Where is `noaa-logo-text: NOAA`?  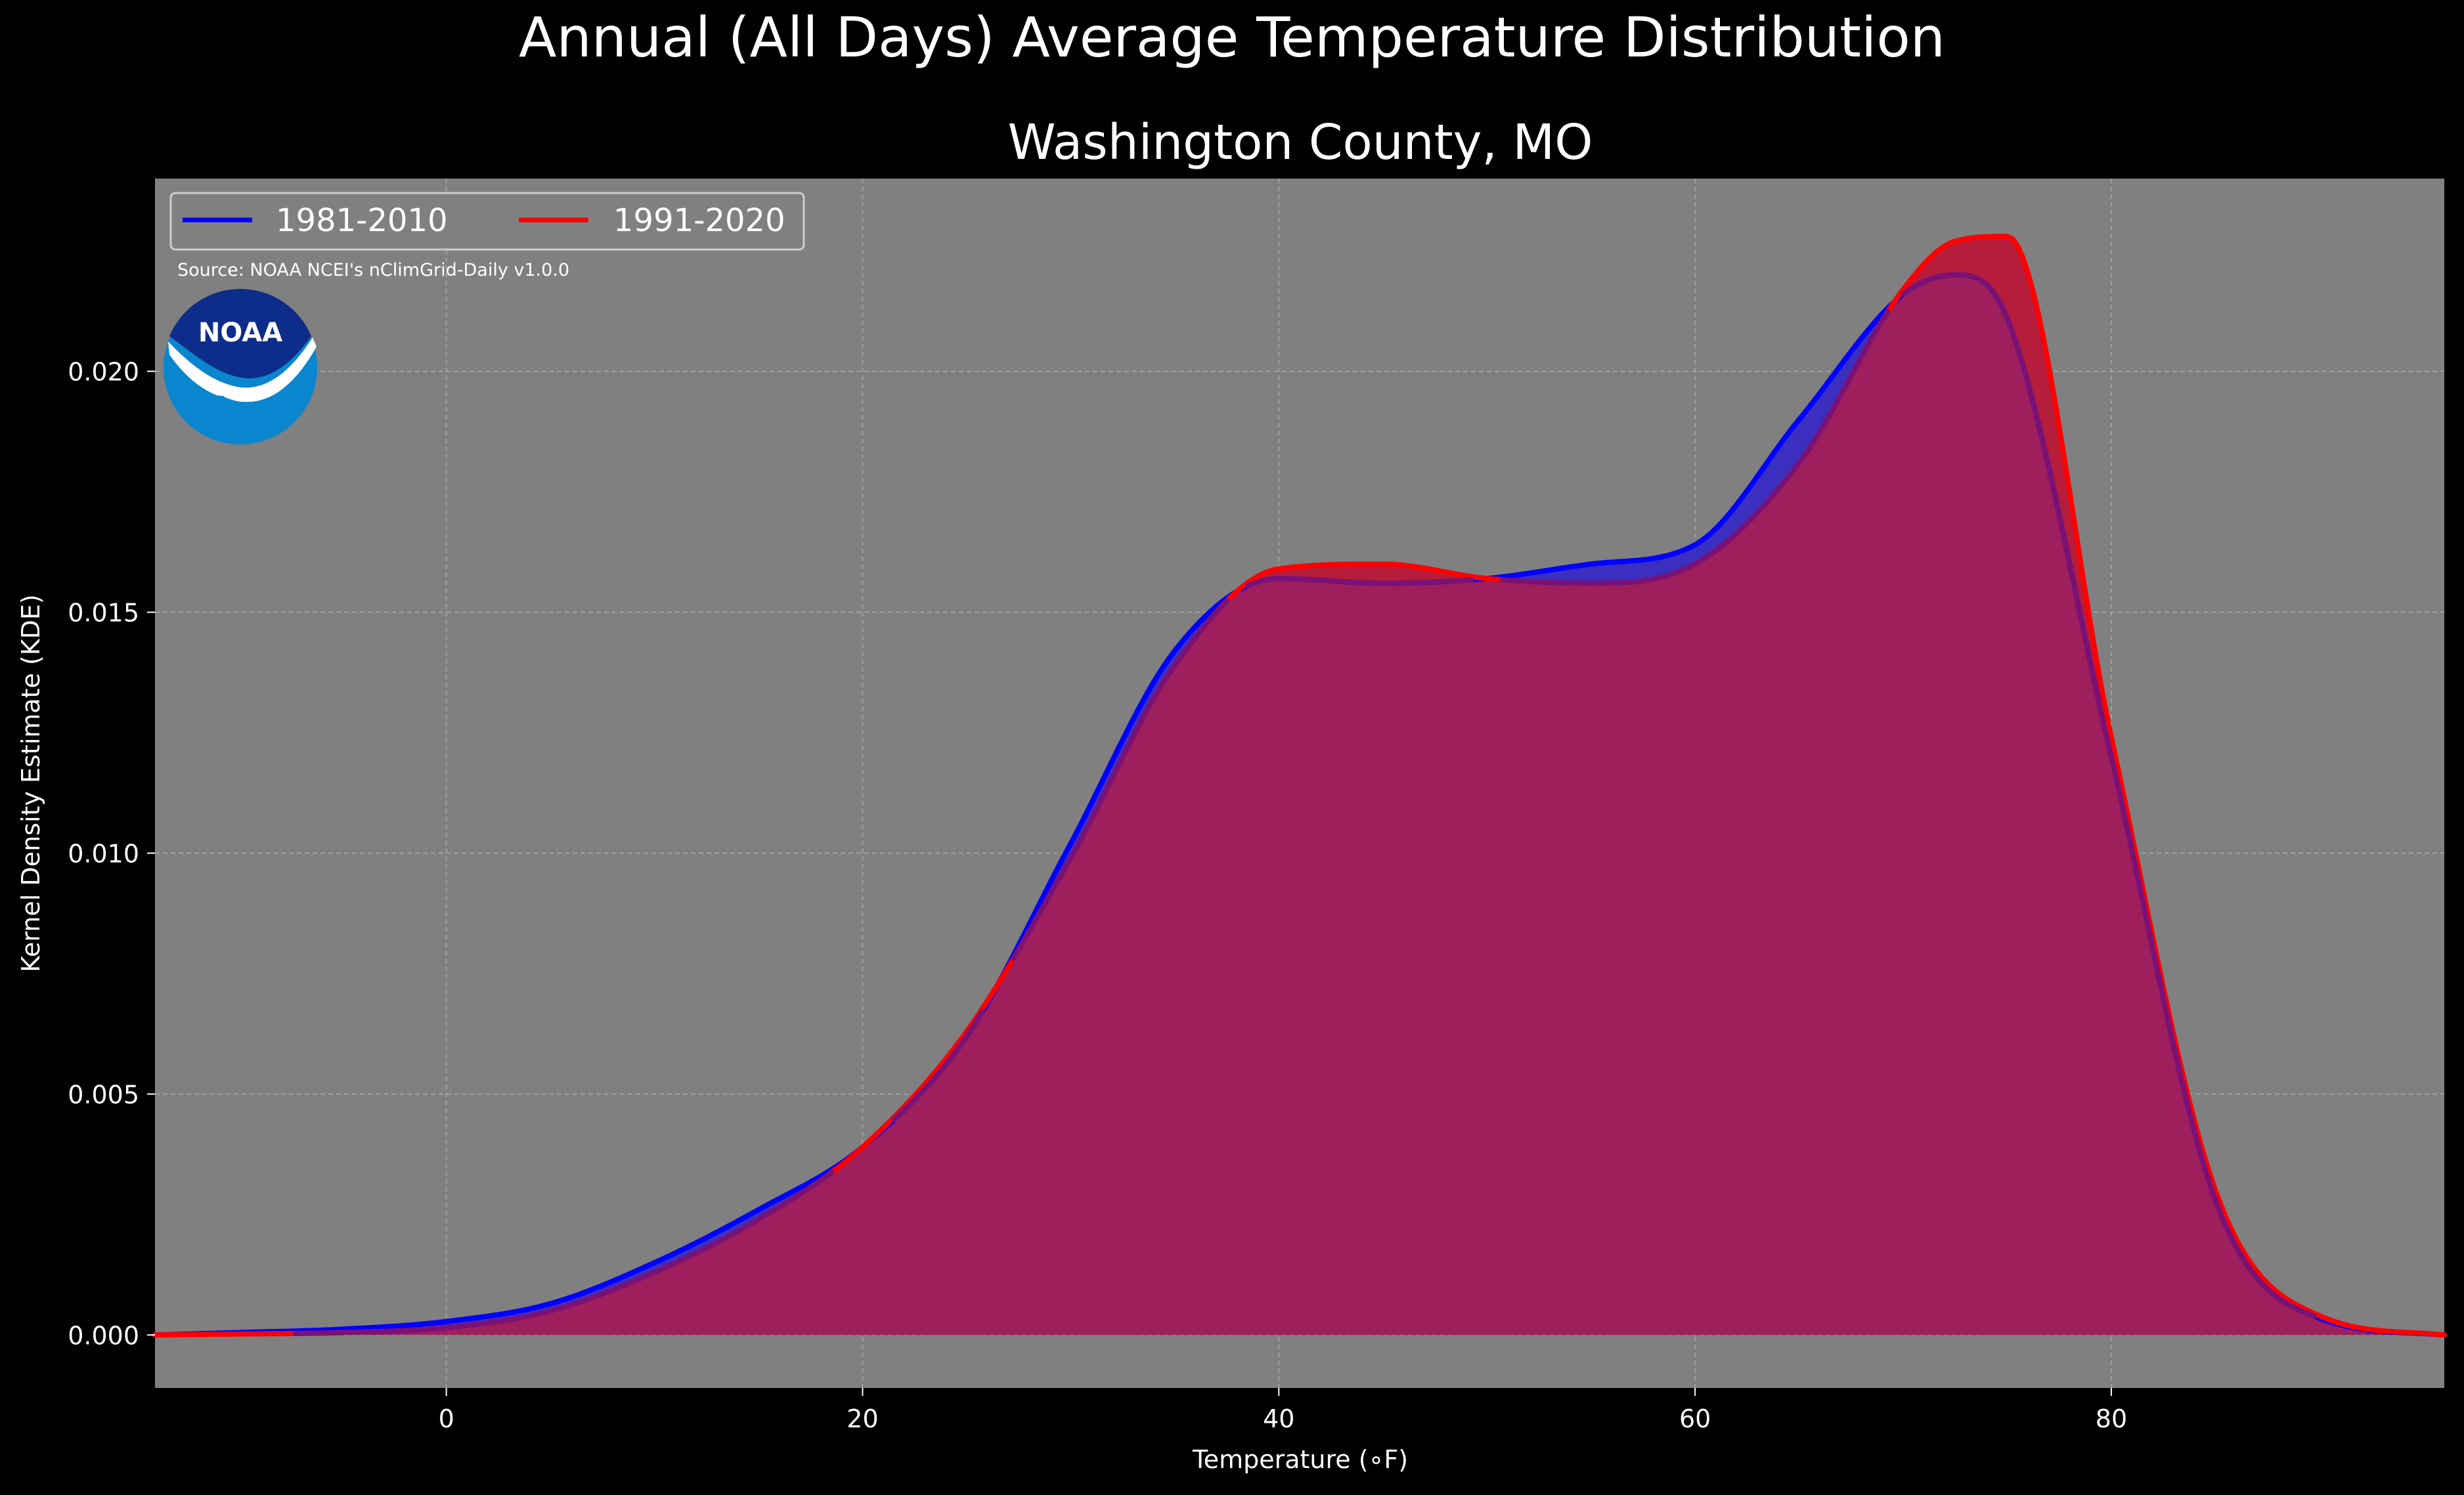
noaa-logo-text: NOAA is located at coordinates (240, 333).